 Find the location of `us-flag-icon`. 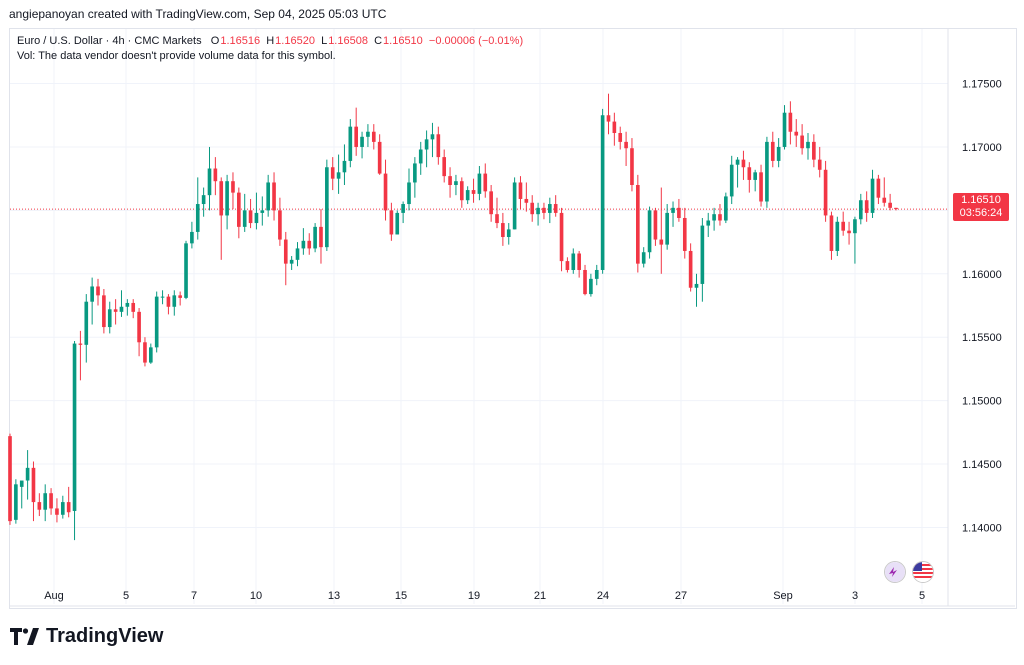

us-flag-icon is located at coordinates (923, 572).